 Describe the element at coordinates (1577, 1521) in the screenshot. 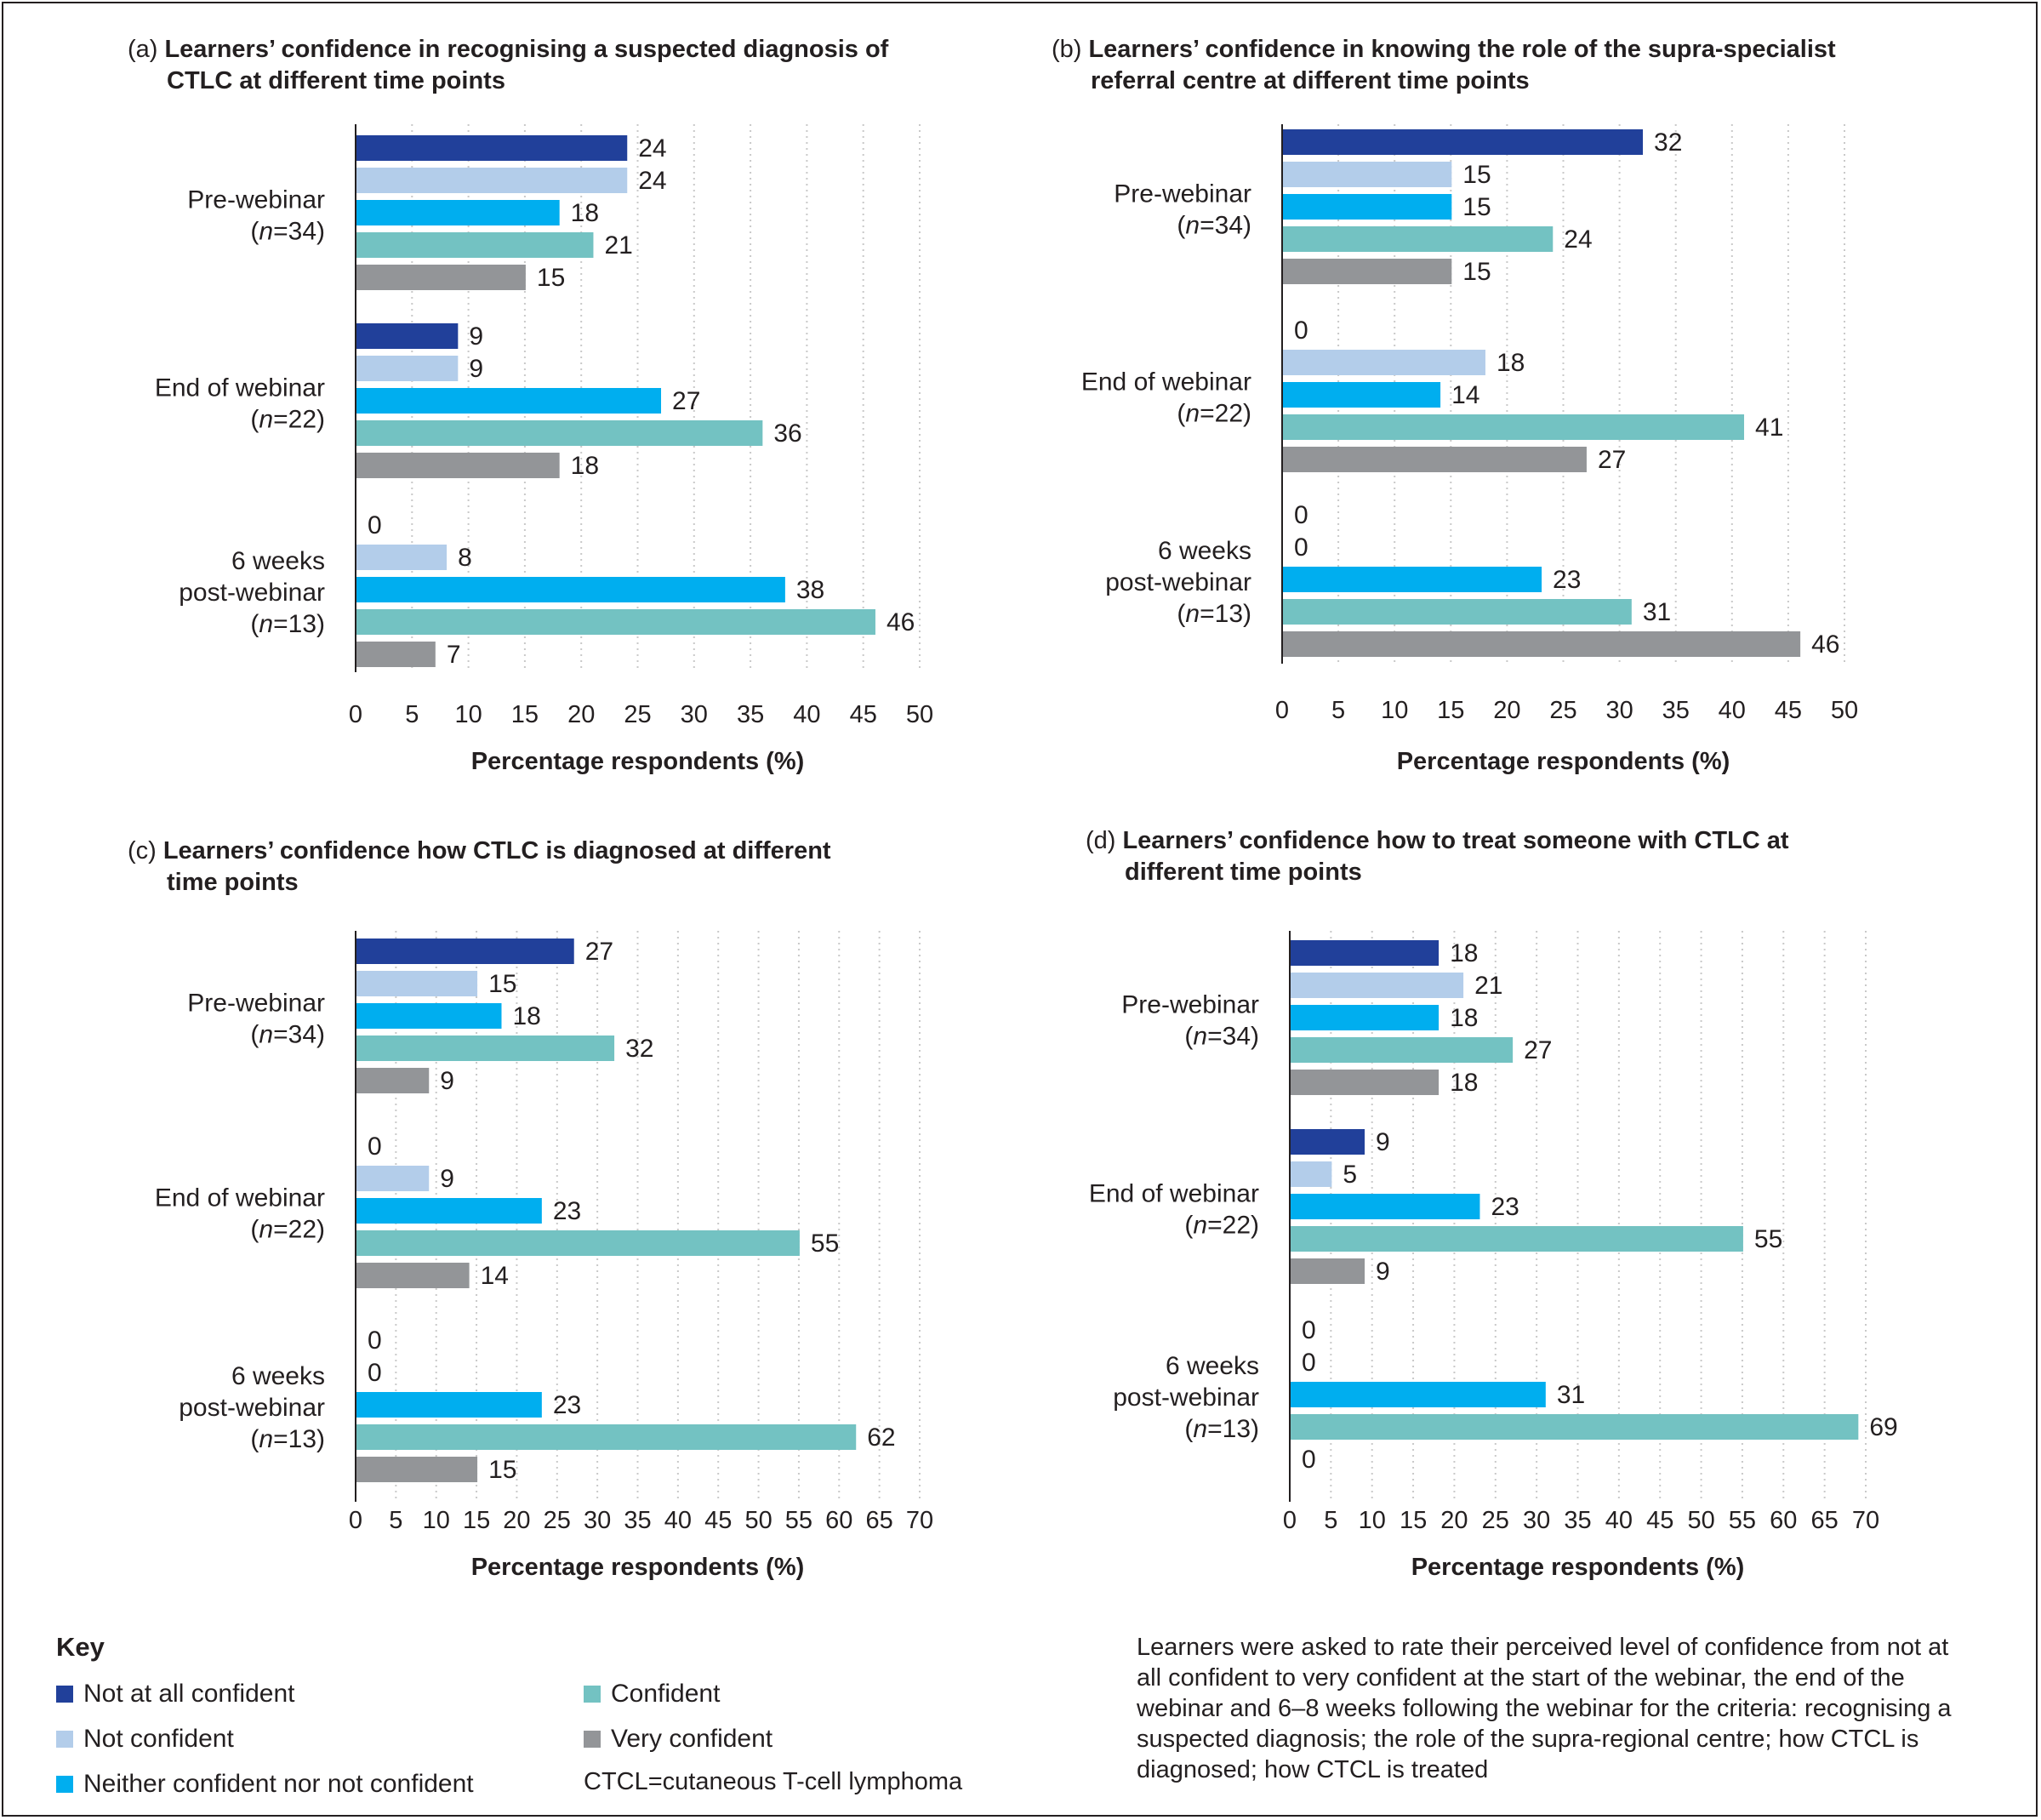

I see `panel-d-tick-label: 35` at that location.